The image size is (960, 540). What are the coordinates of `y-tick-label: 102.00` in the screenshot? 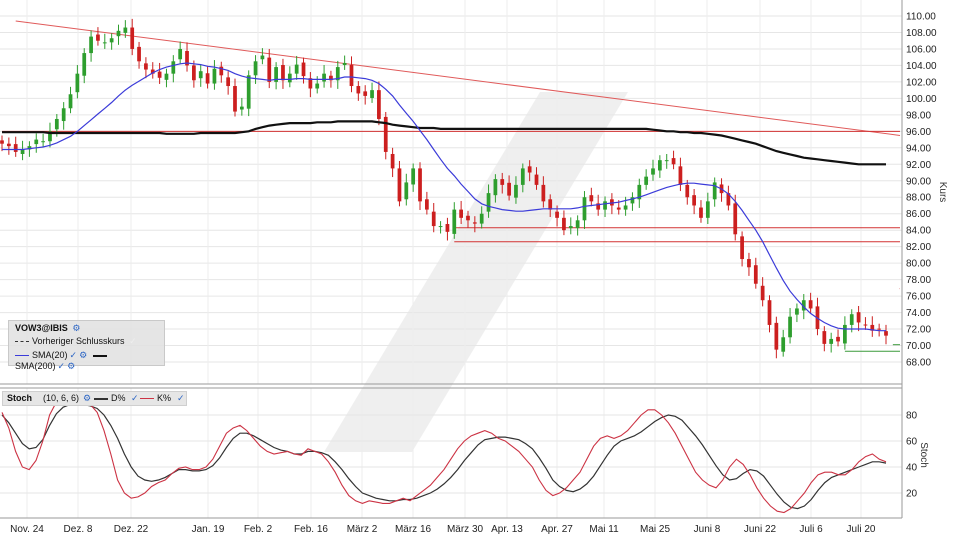 It's located at (921, 82).